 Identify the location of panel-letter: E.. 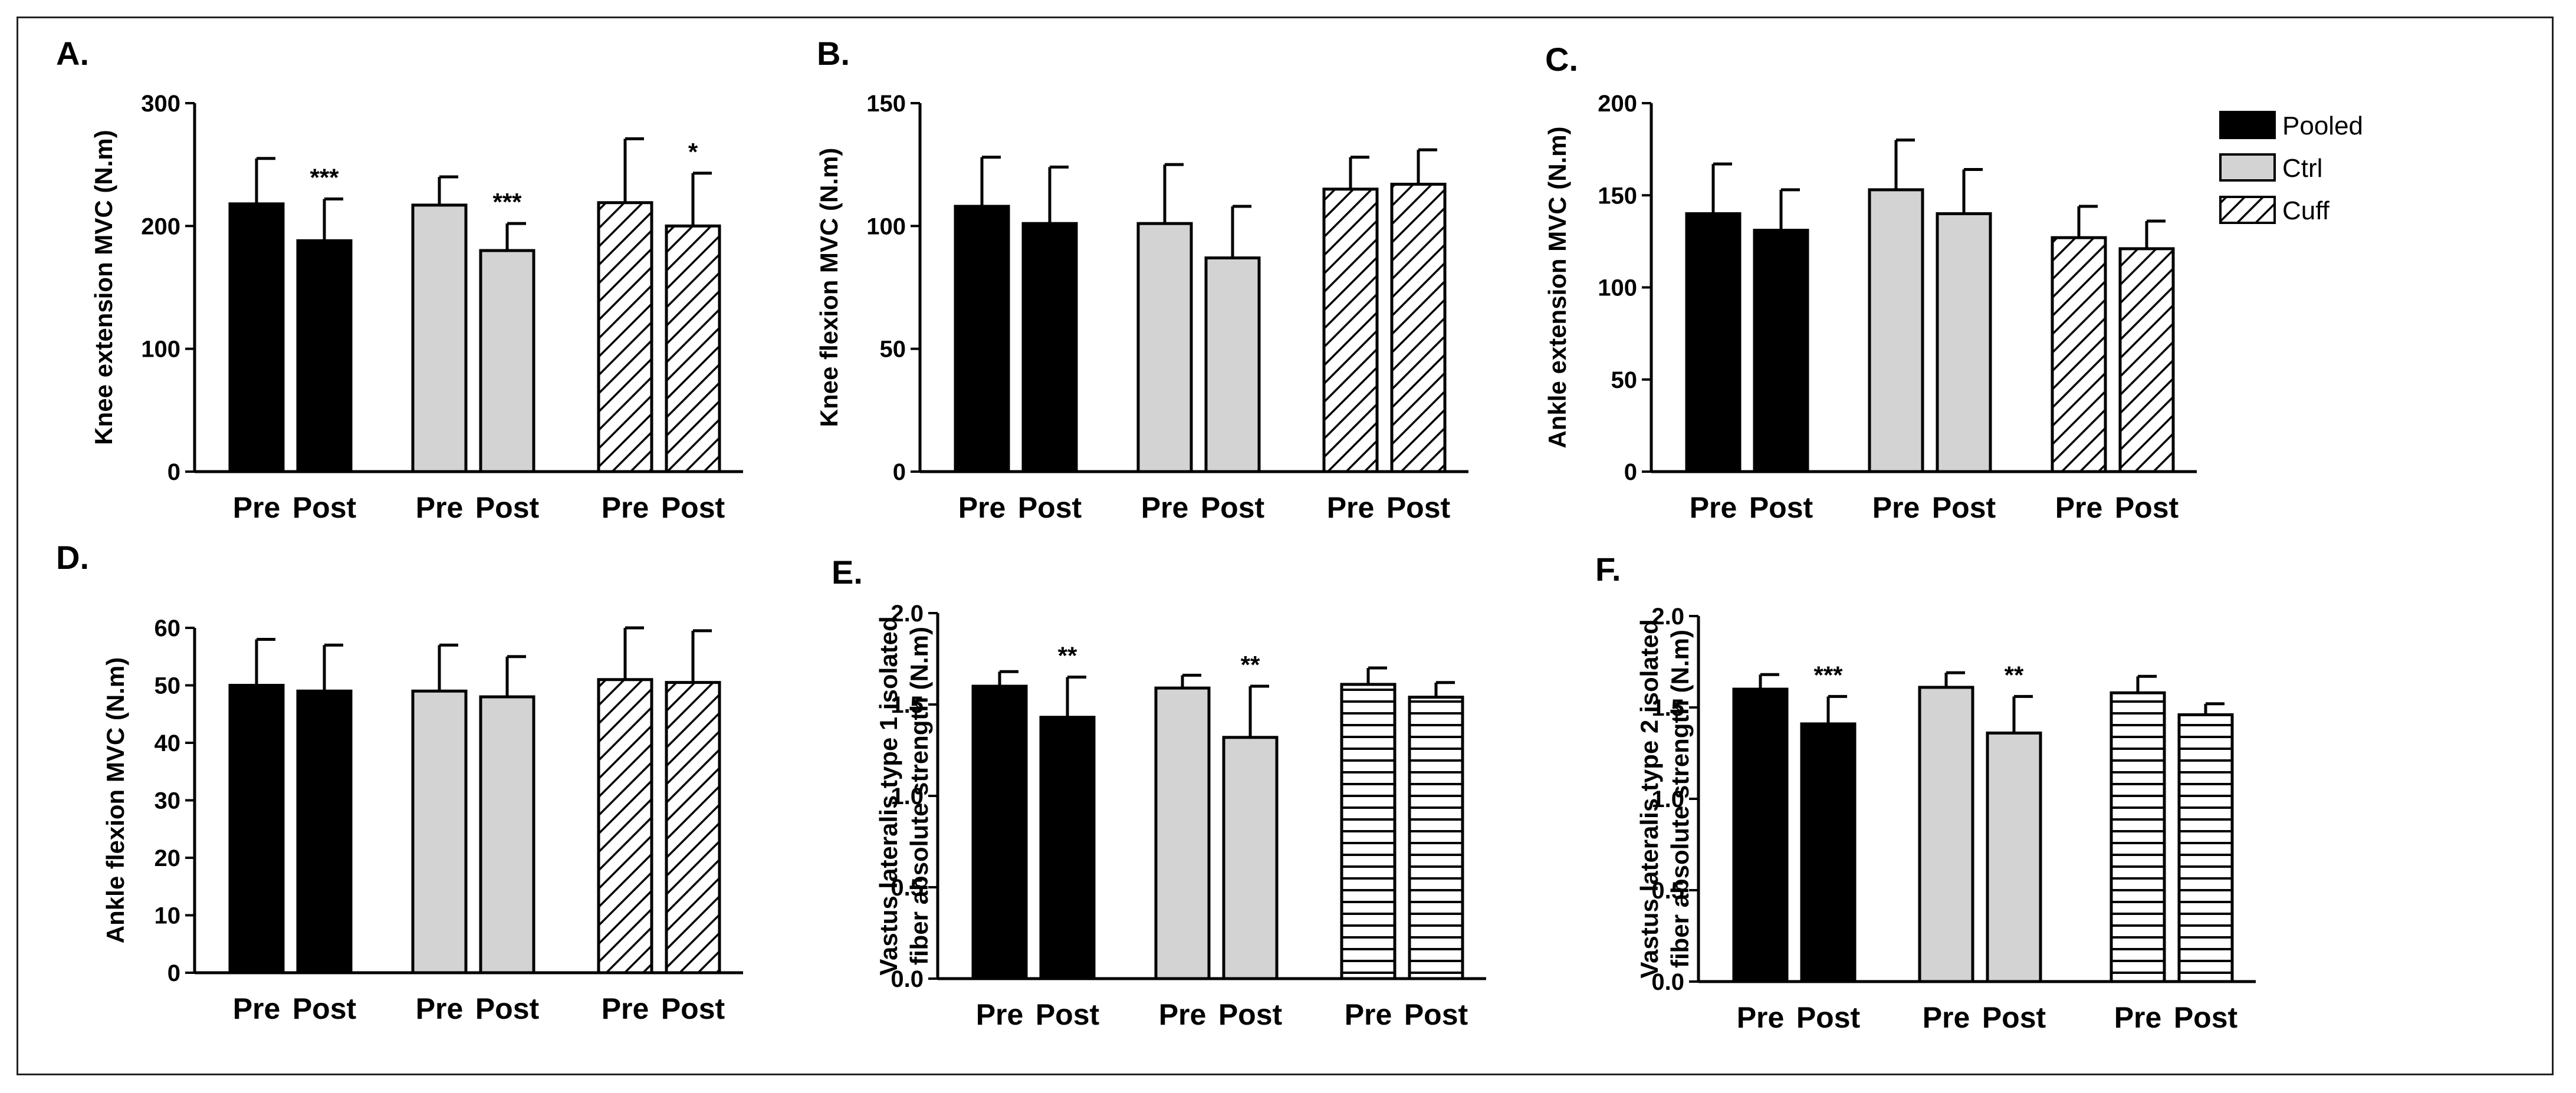
(847, 572).